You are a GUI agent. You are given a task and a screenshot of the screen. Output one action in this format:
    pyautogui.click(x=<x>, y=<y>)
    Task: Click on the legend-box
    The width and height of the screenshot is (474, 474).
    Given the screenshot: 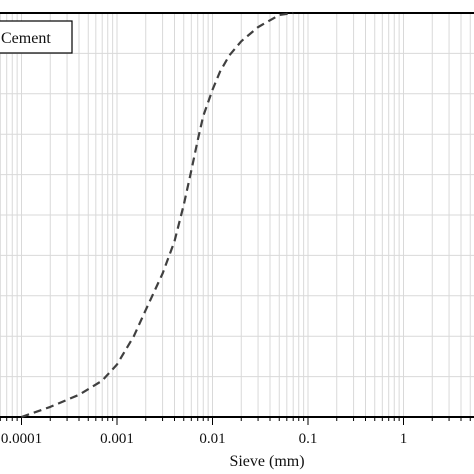 What is the action you would take?
    pyautogui.click(x=36, y=37)
    